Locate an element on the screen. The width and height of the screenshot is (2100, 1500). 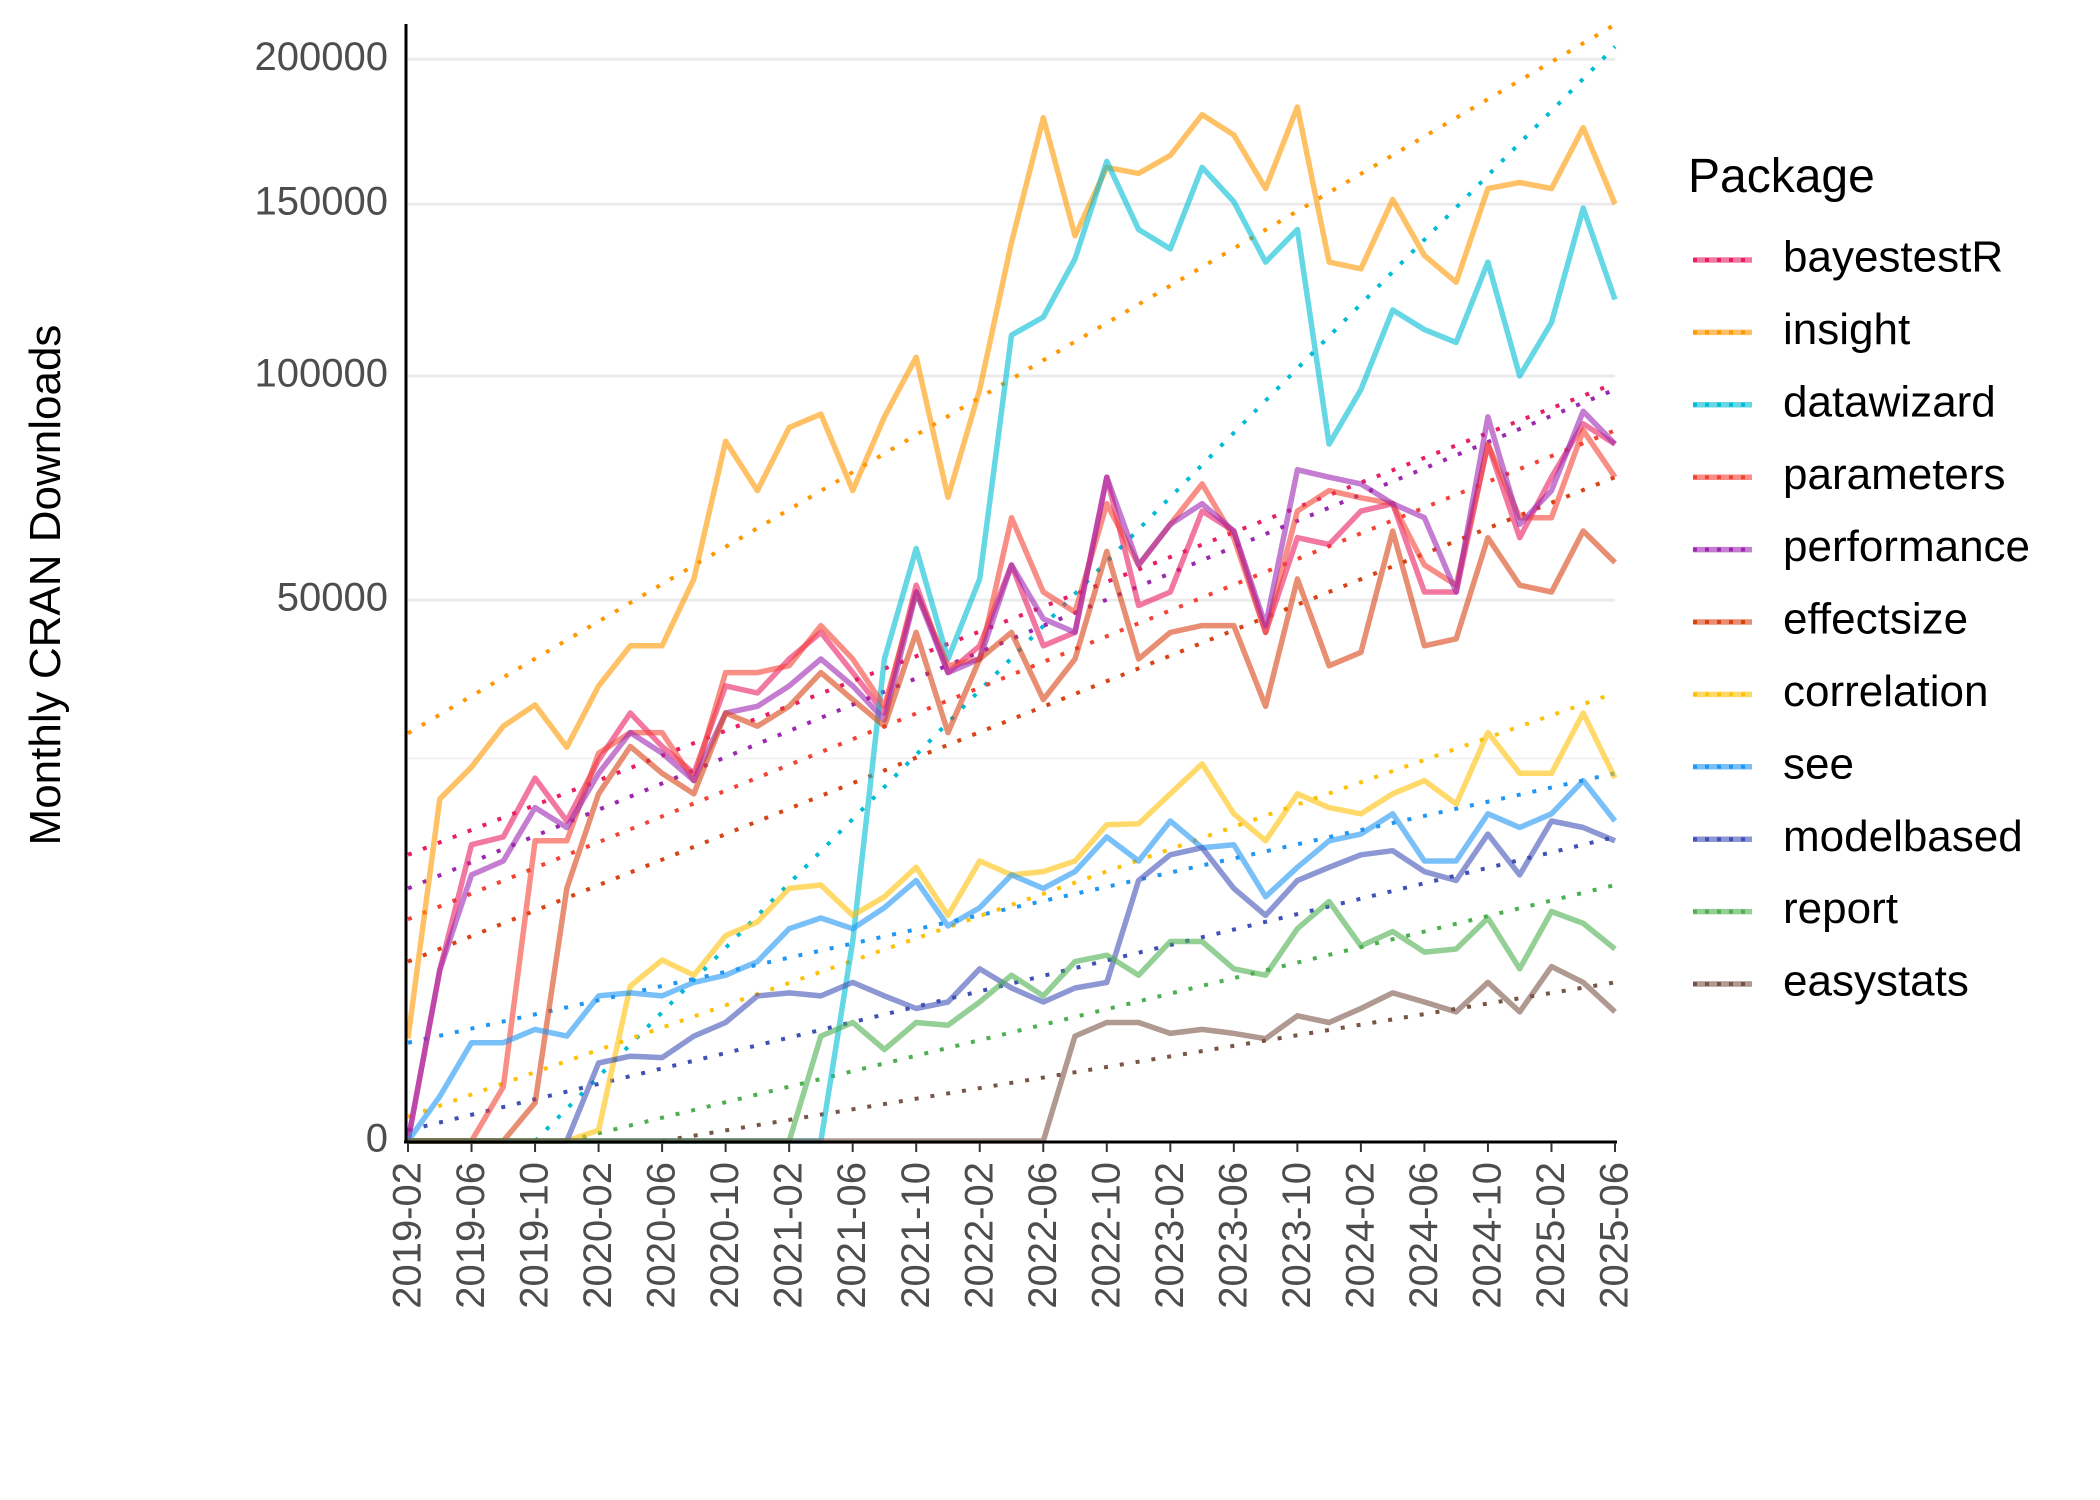
legend-label: bayestestR is located at coordinates (1893, 257).